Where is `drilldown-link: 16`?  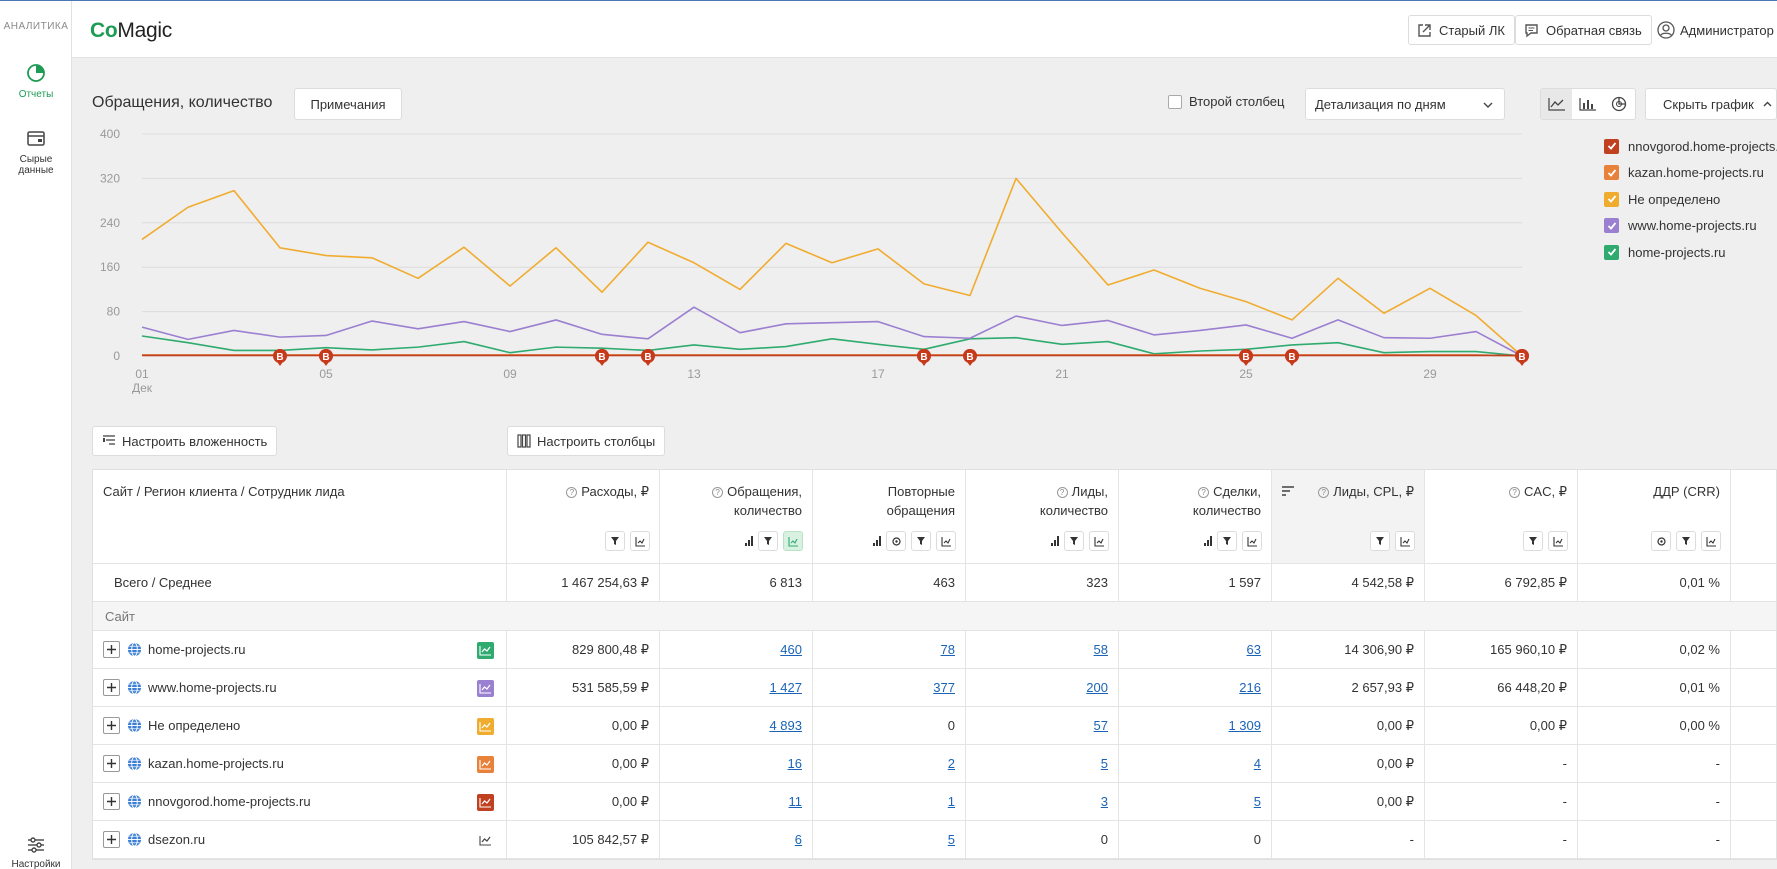 drilldown-link: 16 is located at coordinates (794, 763).